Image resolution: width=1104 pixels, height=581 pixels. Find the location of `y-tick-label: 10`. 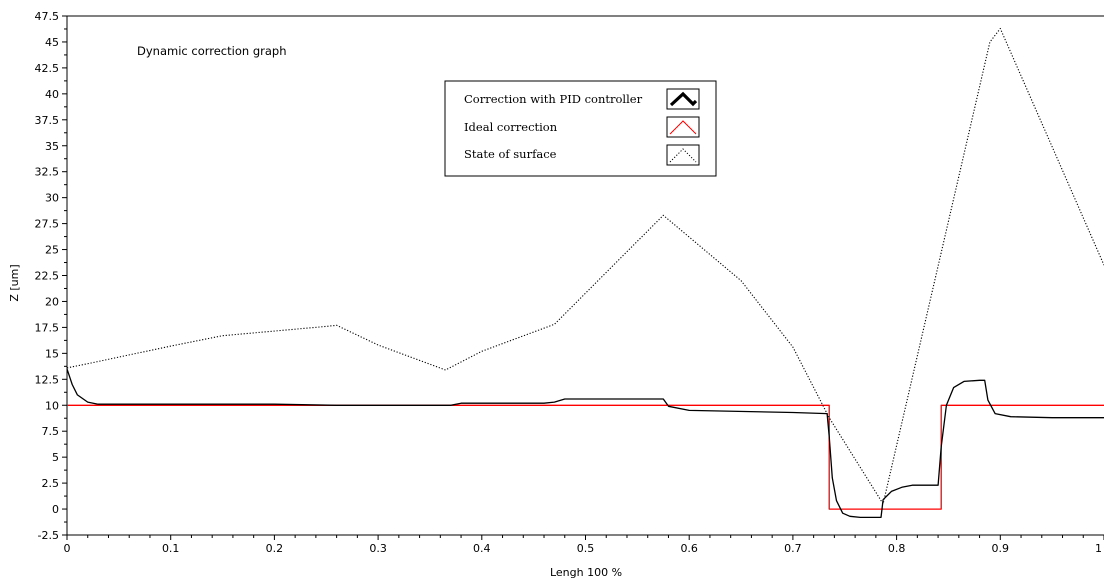

y-tick-label: 10 is located at coordinates (52, 405).